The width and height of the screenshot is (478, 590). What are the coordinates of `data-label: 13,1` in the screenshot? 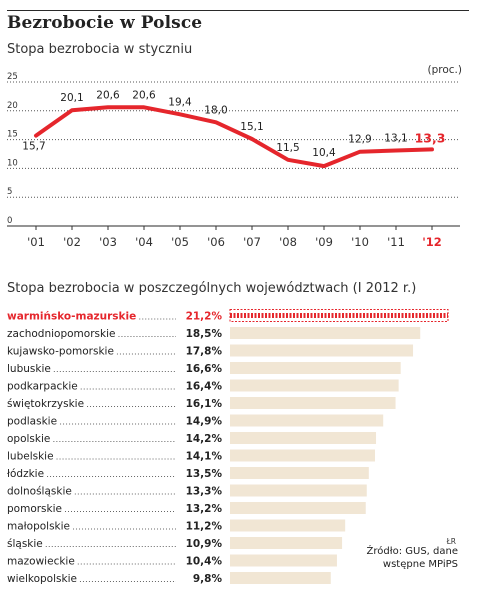 It's located at (395, 139).